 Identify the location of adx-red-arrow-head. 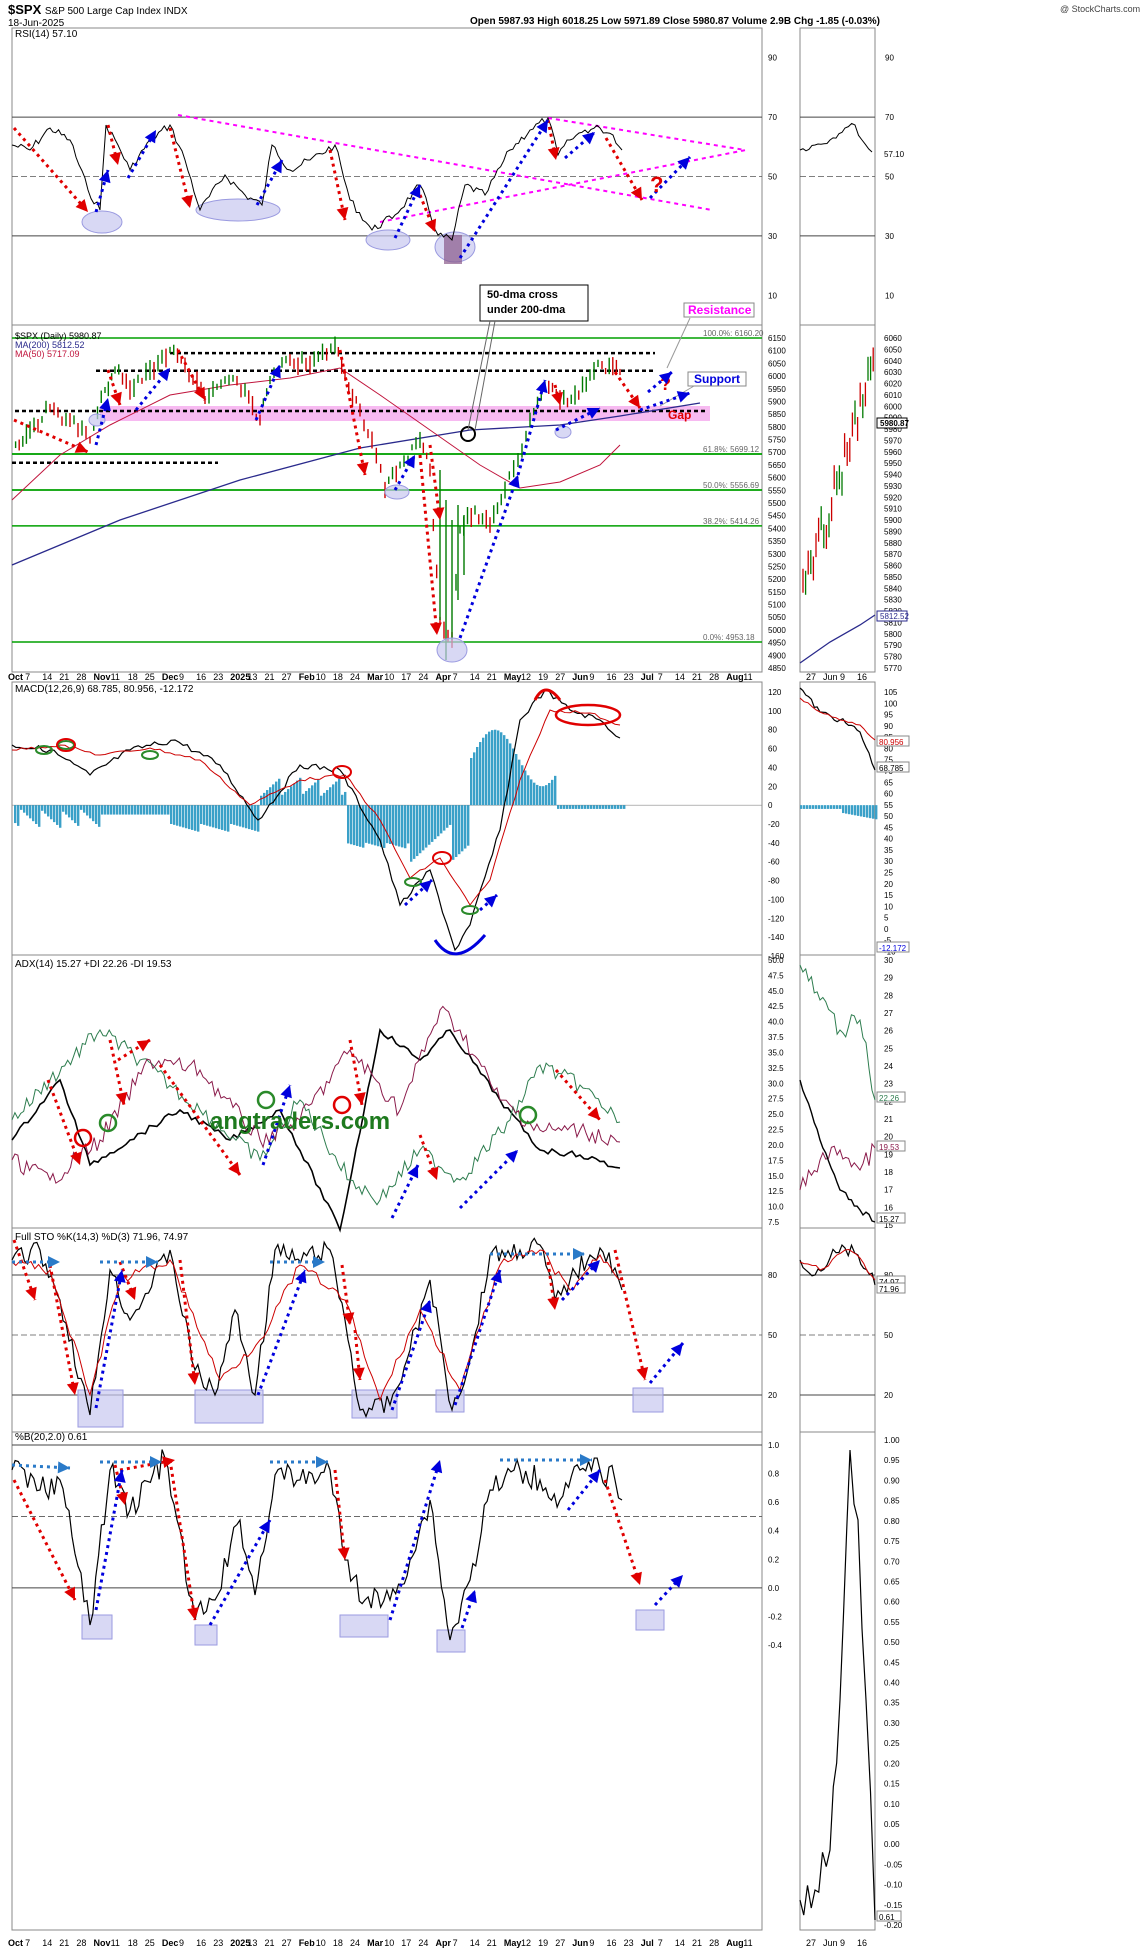
(76, 1158).